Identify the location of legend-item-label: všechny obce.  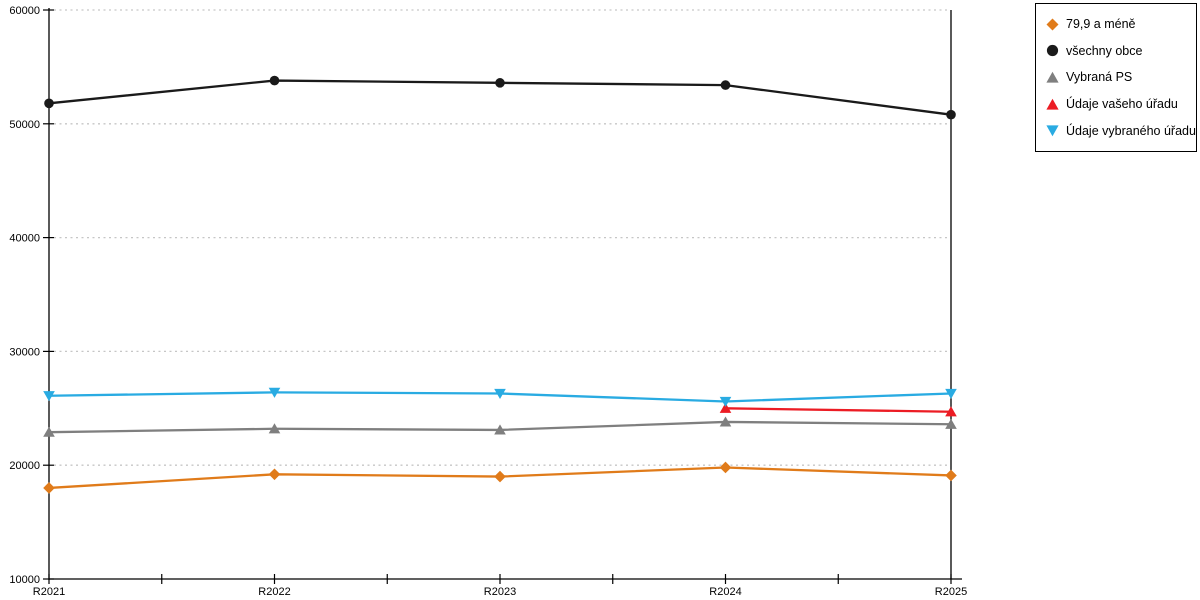
(1104, 50).